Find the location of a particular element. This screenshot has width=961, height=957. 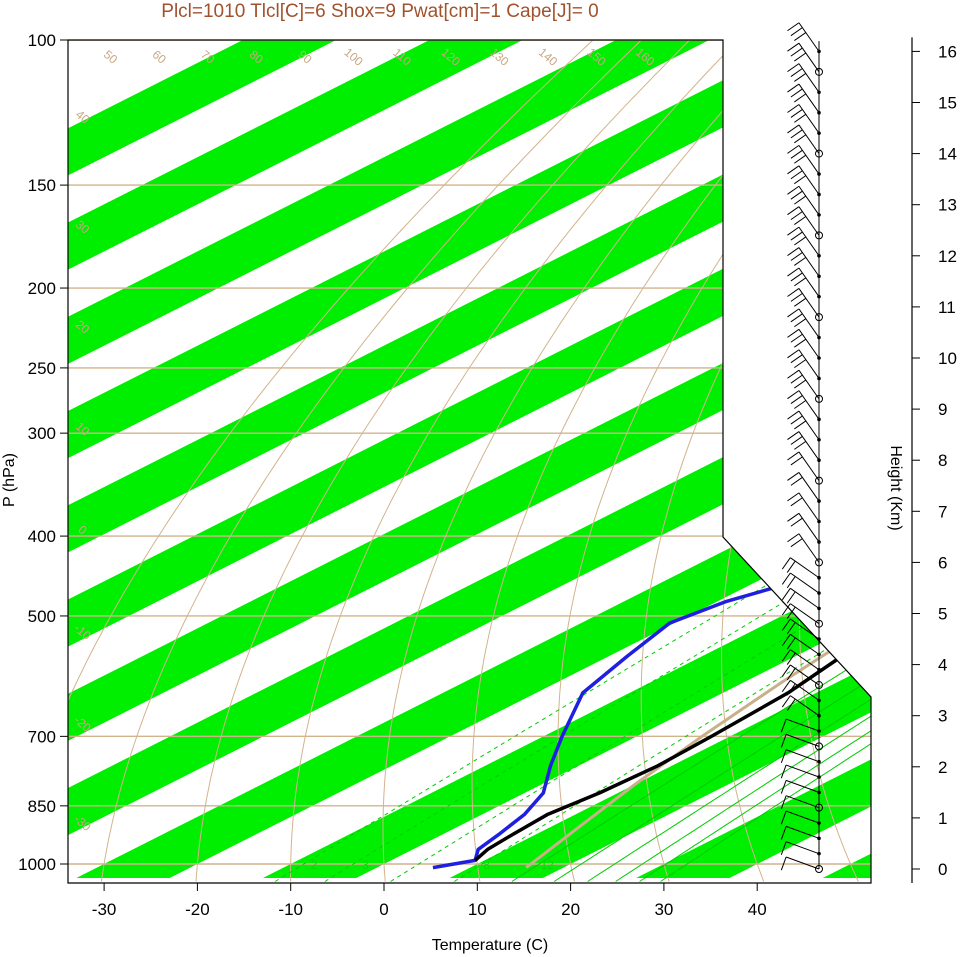

isotherm-label: -30 is located at coordinates (735, 147).